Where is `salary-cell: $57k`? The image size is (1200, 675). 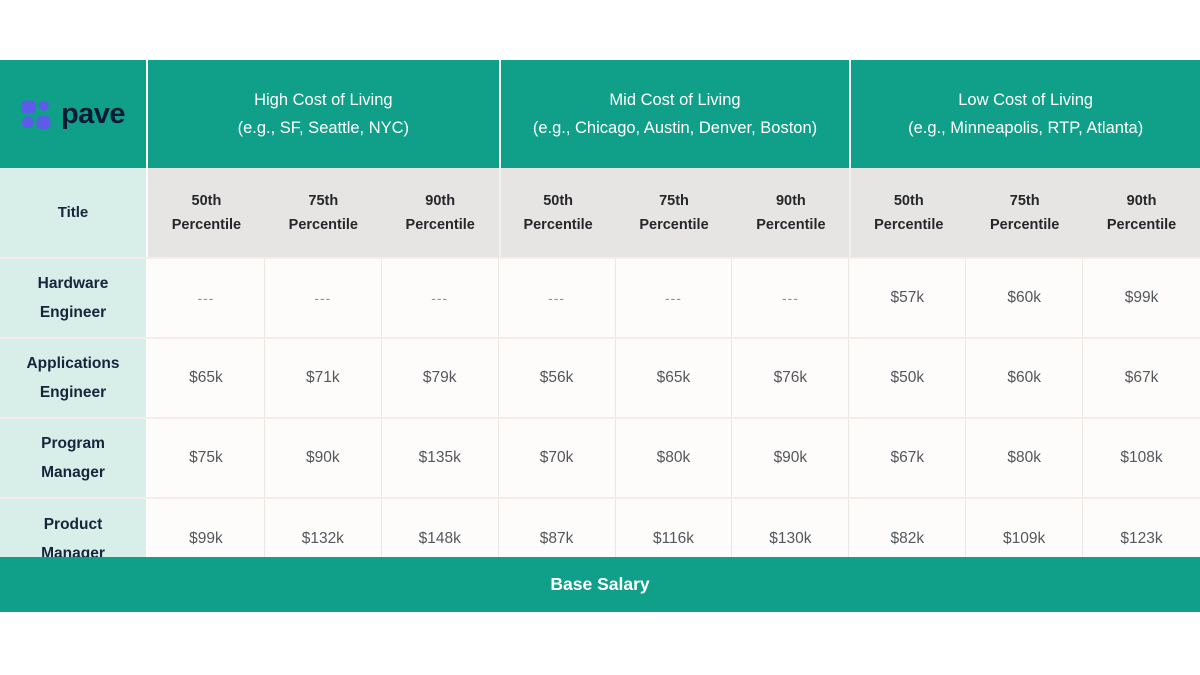 salary-cell: $57k is located at coordinates (908, 298).